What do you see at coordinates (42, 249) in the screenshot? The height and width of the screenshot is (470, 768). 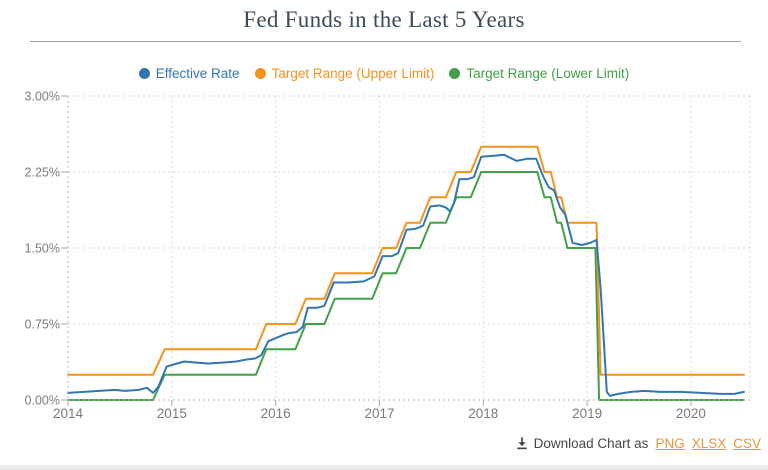 I see `svg-text: 1.50%` at bounding box center [42, 249].